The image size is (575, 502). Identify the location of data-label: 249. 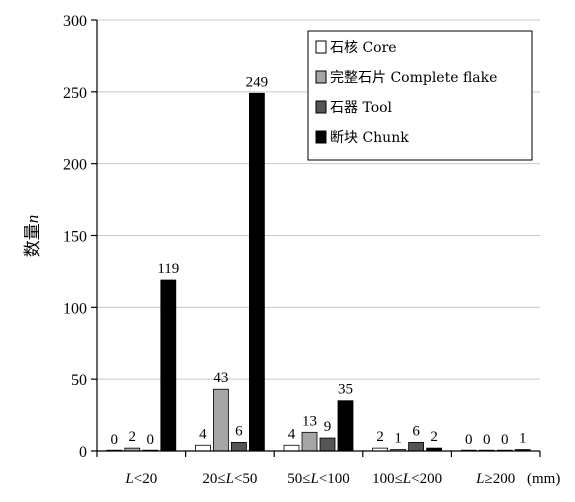
(257, 82).